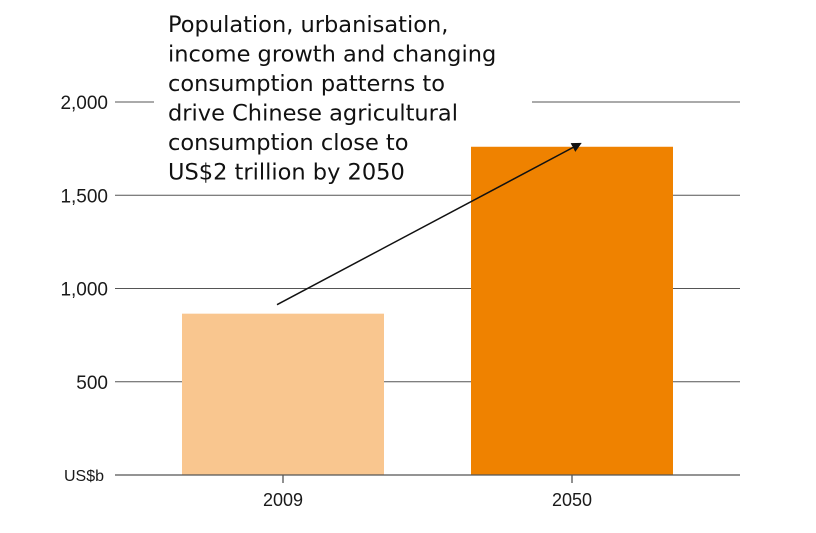 The width and height of the screenshot is (816, 533). Describe the element at coordinates (313, 114) in the screenshot. I see `annotation-line: drive Chinese agricultural` at that location.